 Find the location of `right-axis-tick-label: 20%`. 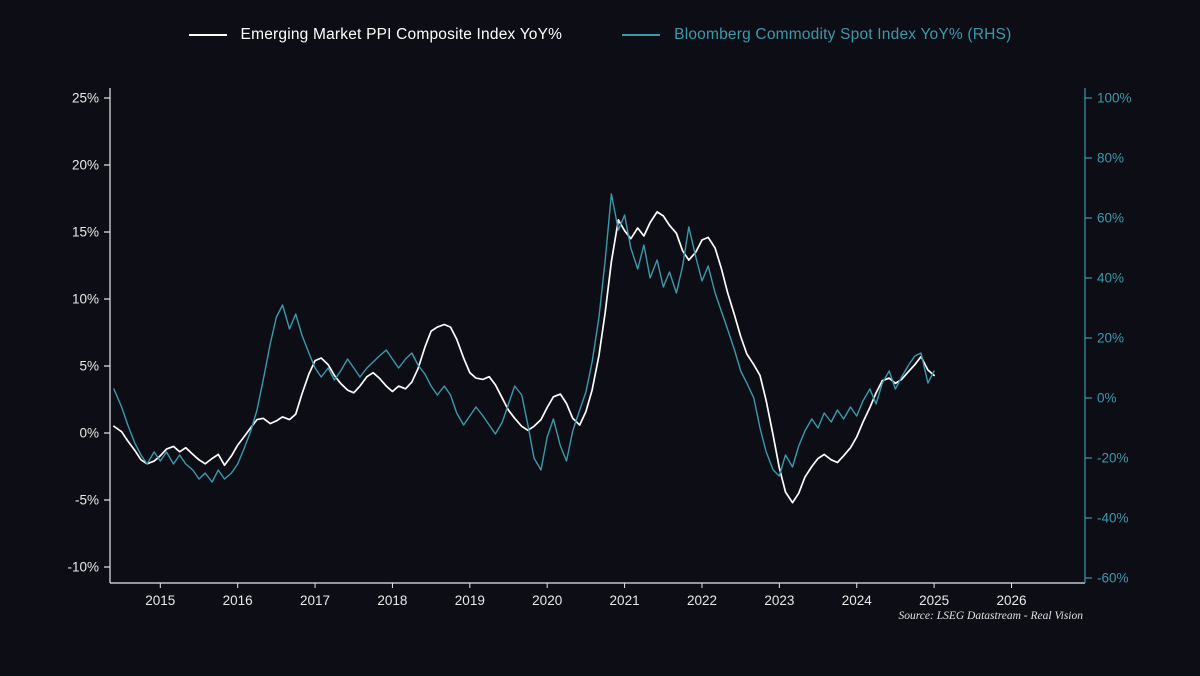

right-axis-tick-label: 20% is located at coordinates (1110, 338).